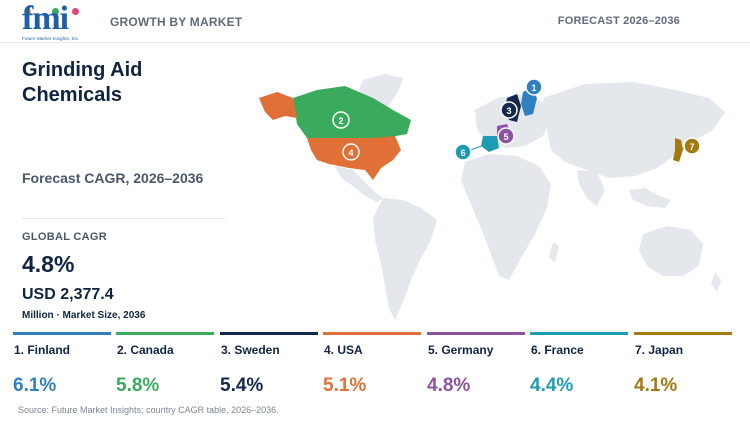 The width and height of the screenshot is (750, 421). Describe the element at coordinates (554, 252) in the screenshot. I see `madagascar-shape` at that location.